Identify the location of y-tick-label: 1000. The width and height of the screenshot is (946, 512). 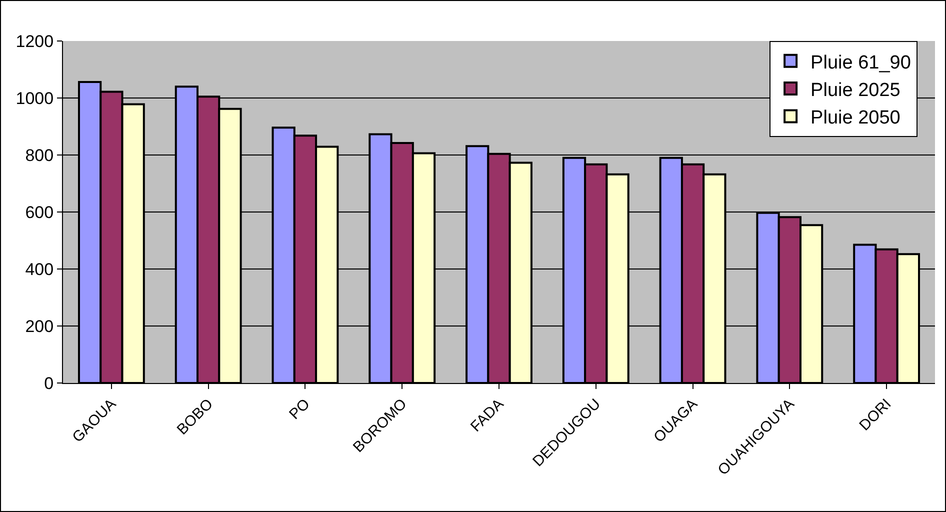
(35, 98).